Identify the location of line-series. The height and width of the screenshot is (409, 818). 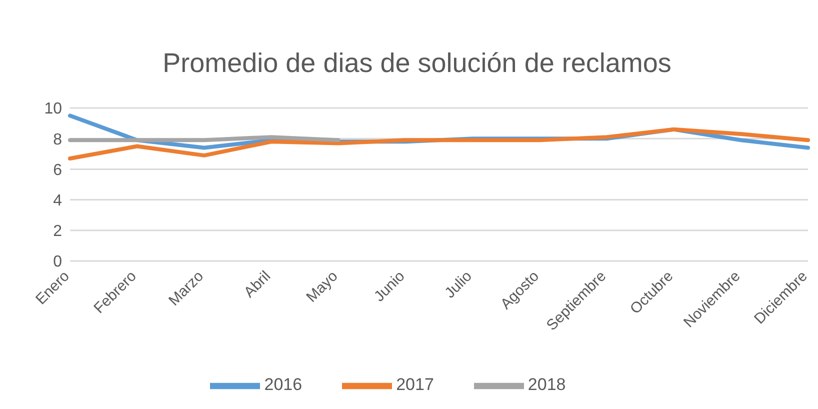
(439, 143).